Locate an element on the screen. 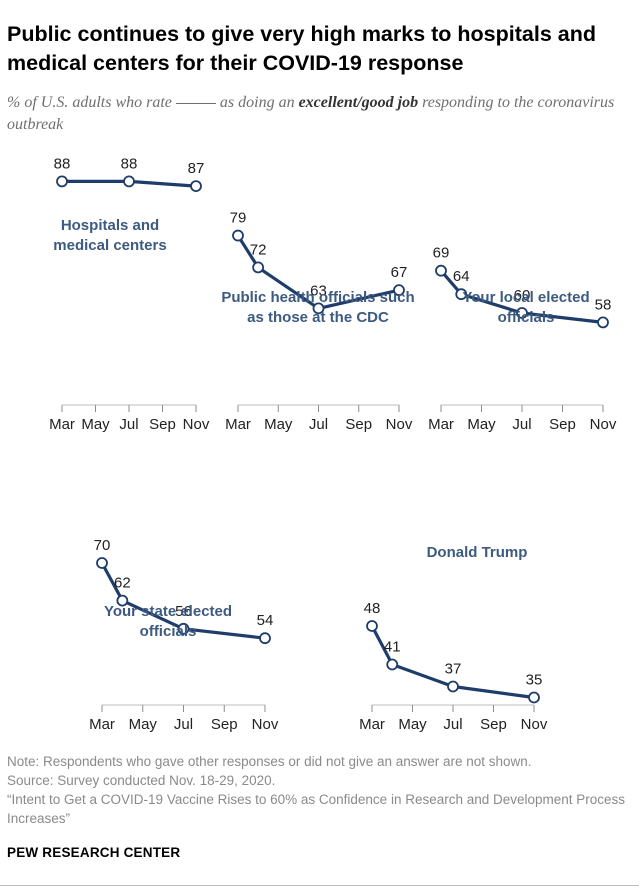 This screenshot has width=639, height=889. series-label: Hospitals and is located at coordinates (110, 225).